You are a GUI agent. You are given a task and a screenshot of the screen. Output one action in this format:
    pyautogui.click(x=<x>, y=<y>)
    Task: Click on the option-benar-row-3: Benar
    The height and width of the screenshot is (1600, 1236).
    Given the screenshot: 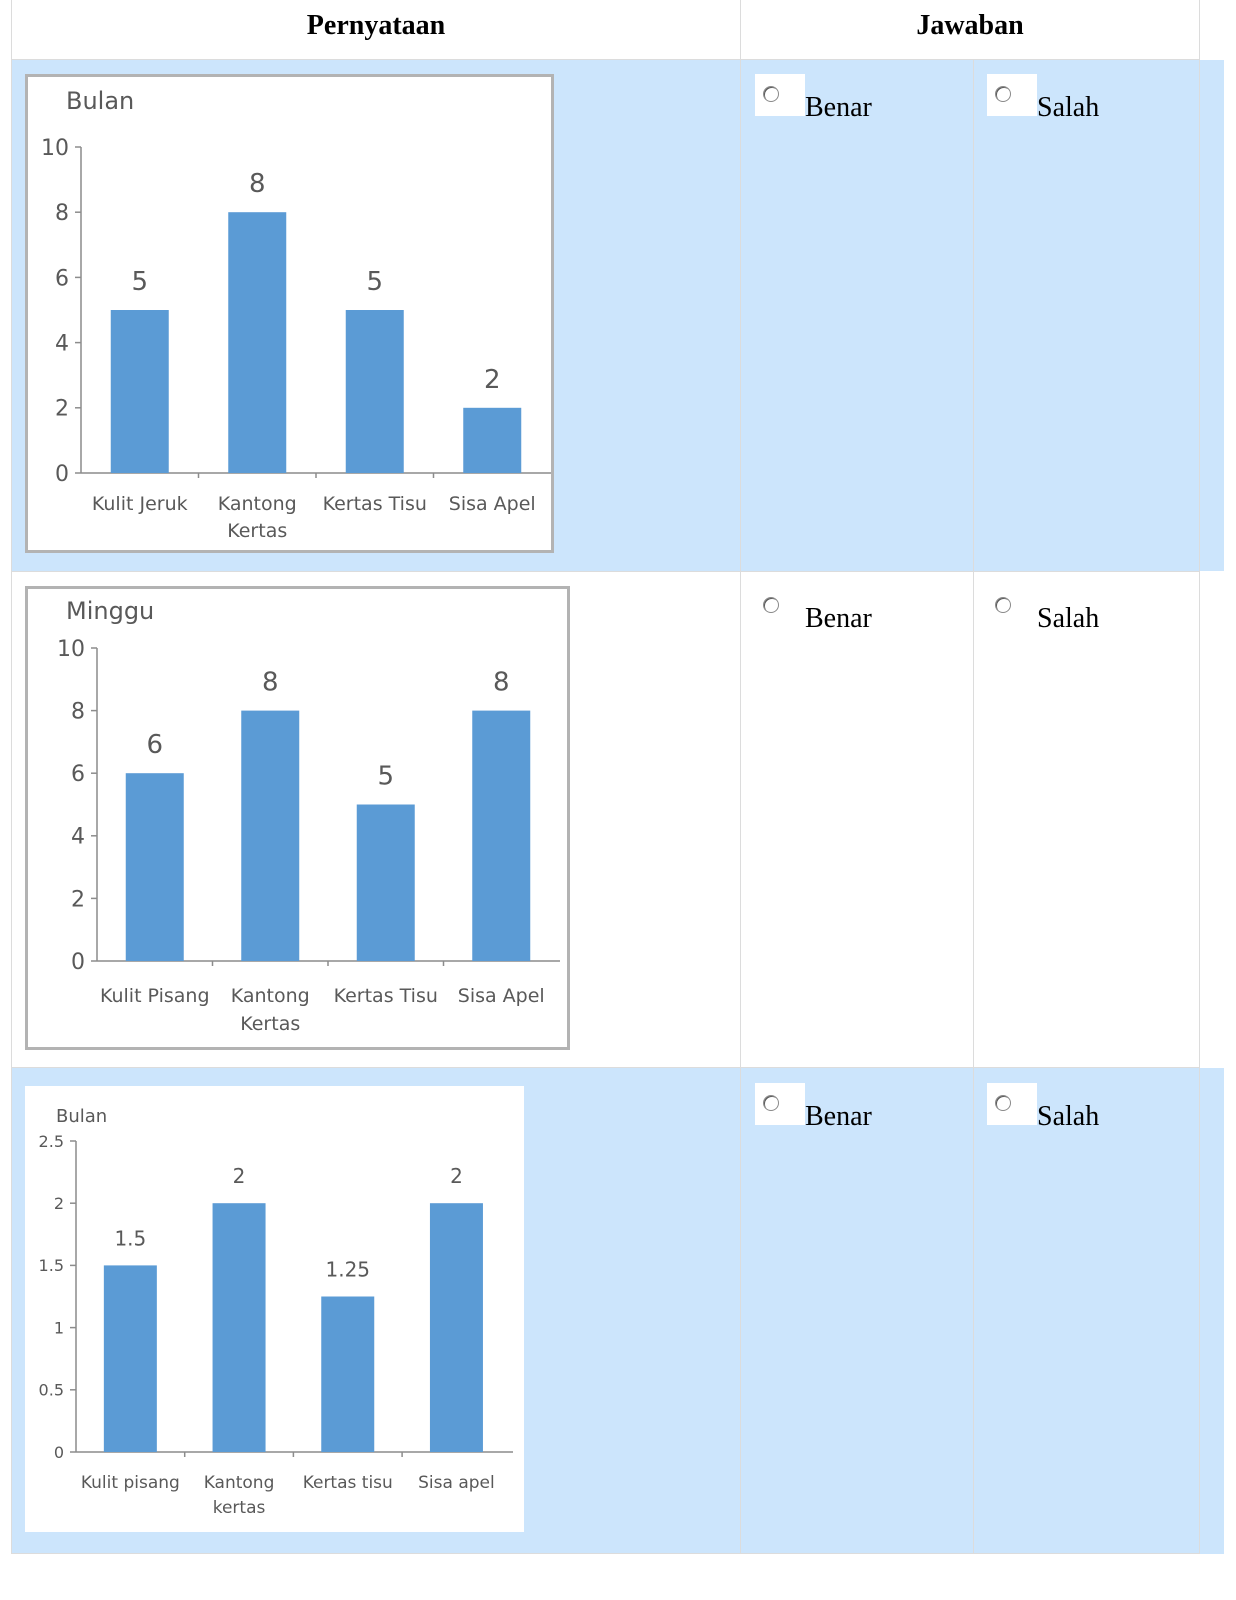 What is the action you would take?
    pyautogui.click(x=813, y=1108)
    